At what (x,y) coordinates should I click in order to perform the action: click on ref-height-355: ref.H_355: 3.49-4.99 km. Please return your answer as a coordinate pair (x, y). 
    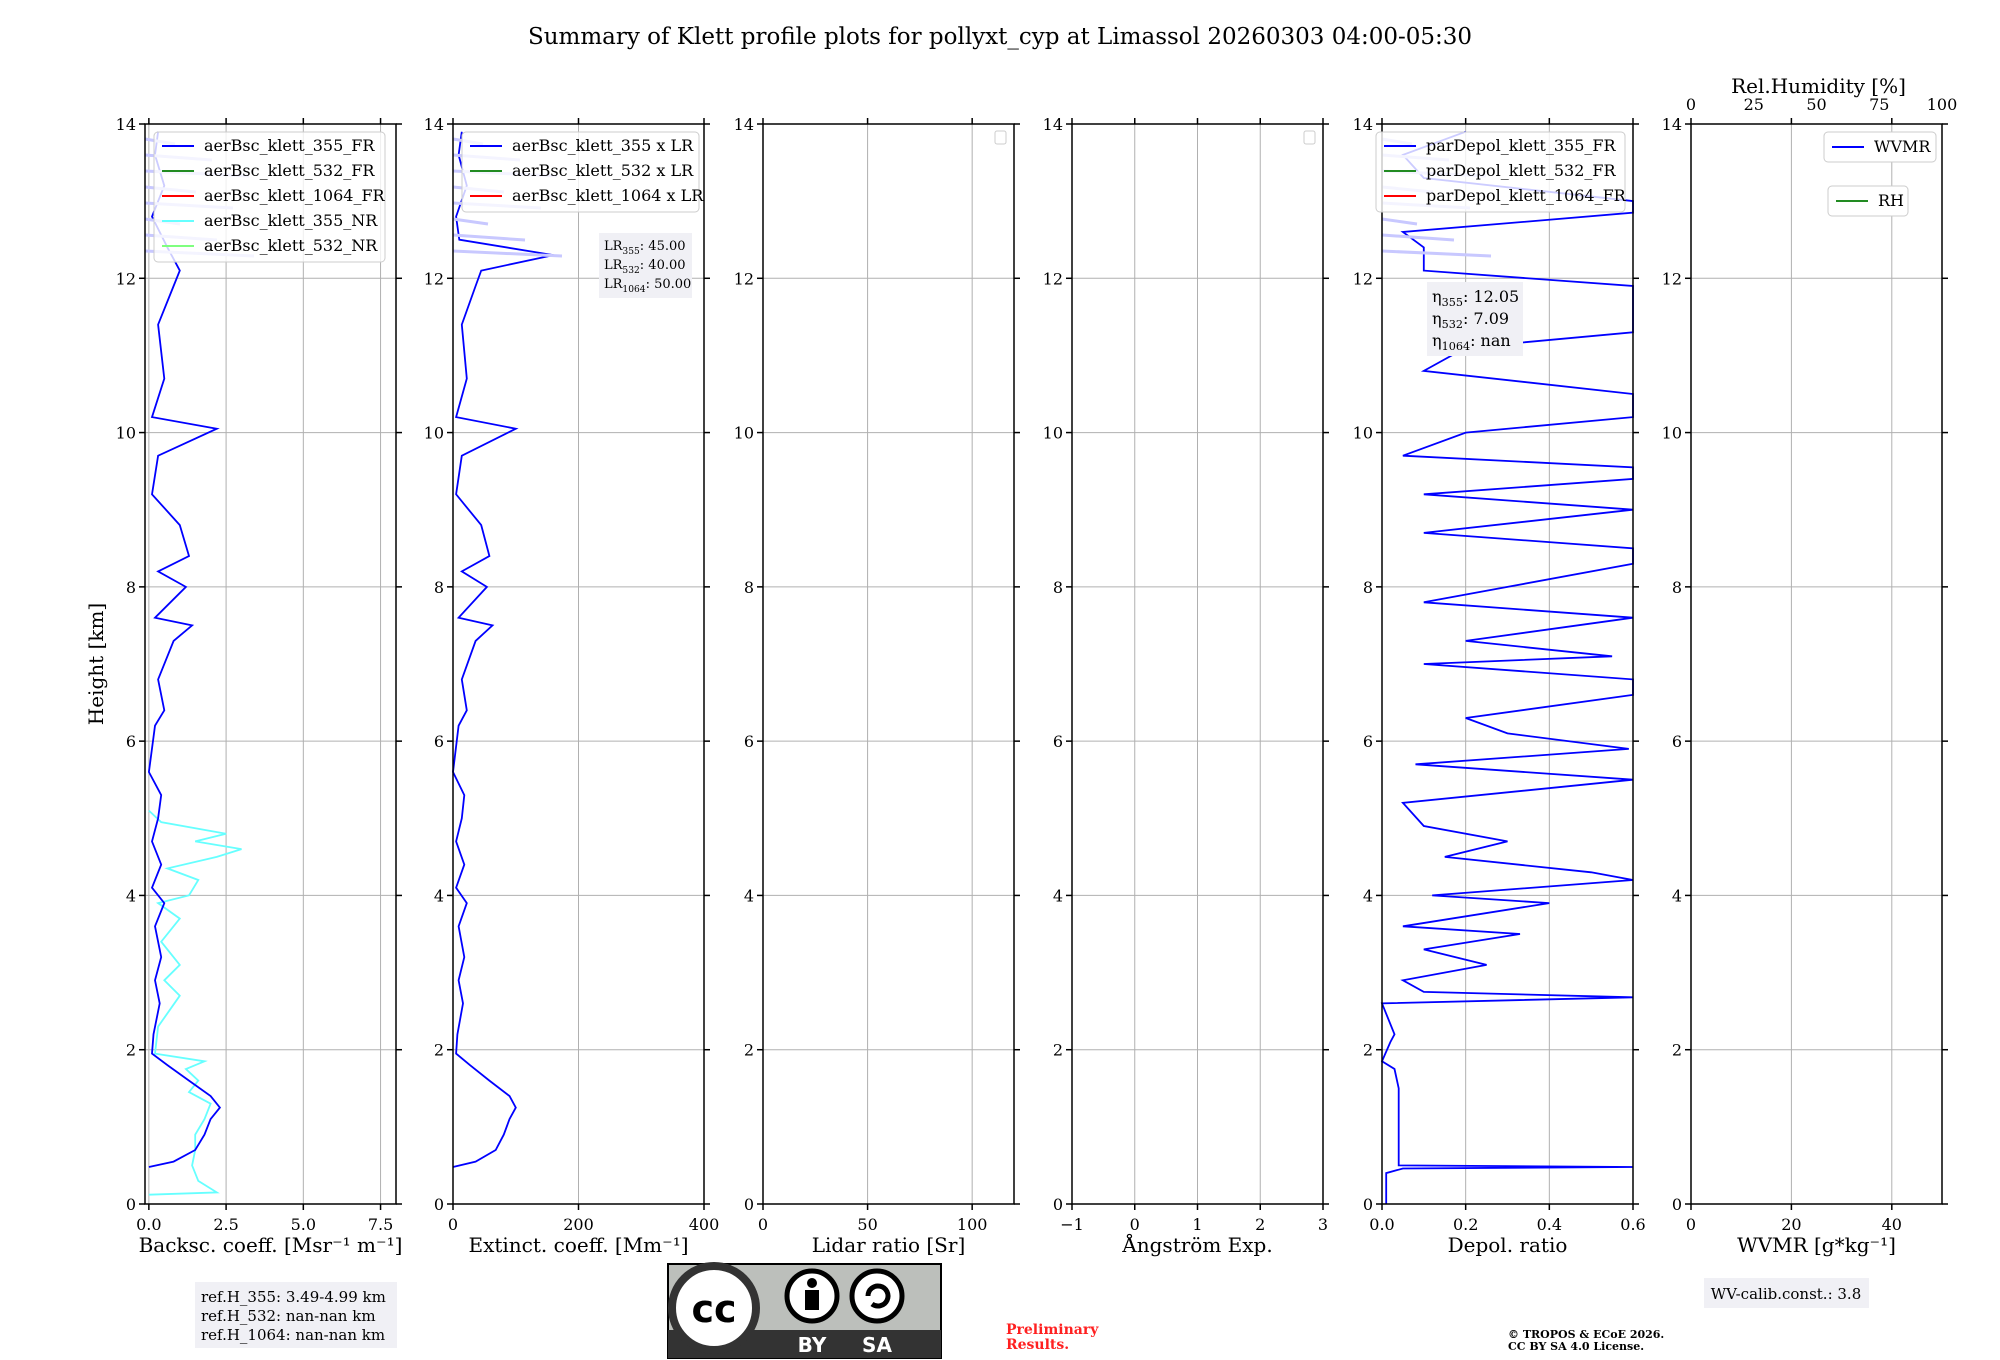
    Looking at the image, I should click on (293, 1297).